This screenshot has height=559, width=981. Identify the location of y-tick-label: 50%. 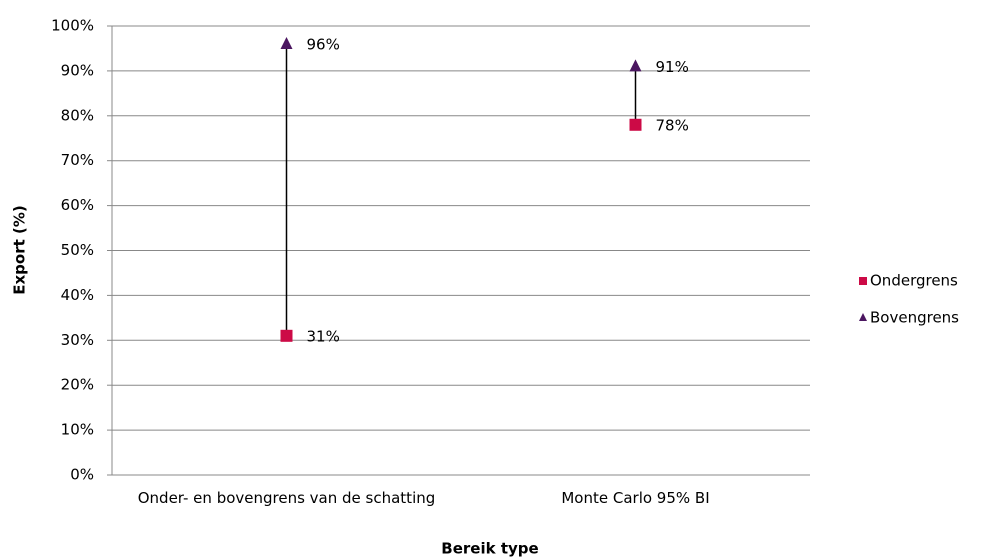
(77, 250).